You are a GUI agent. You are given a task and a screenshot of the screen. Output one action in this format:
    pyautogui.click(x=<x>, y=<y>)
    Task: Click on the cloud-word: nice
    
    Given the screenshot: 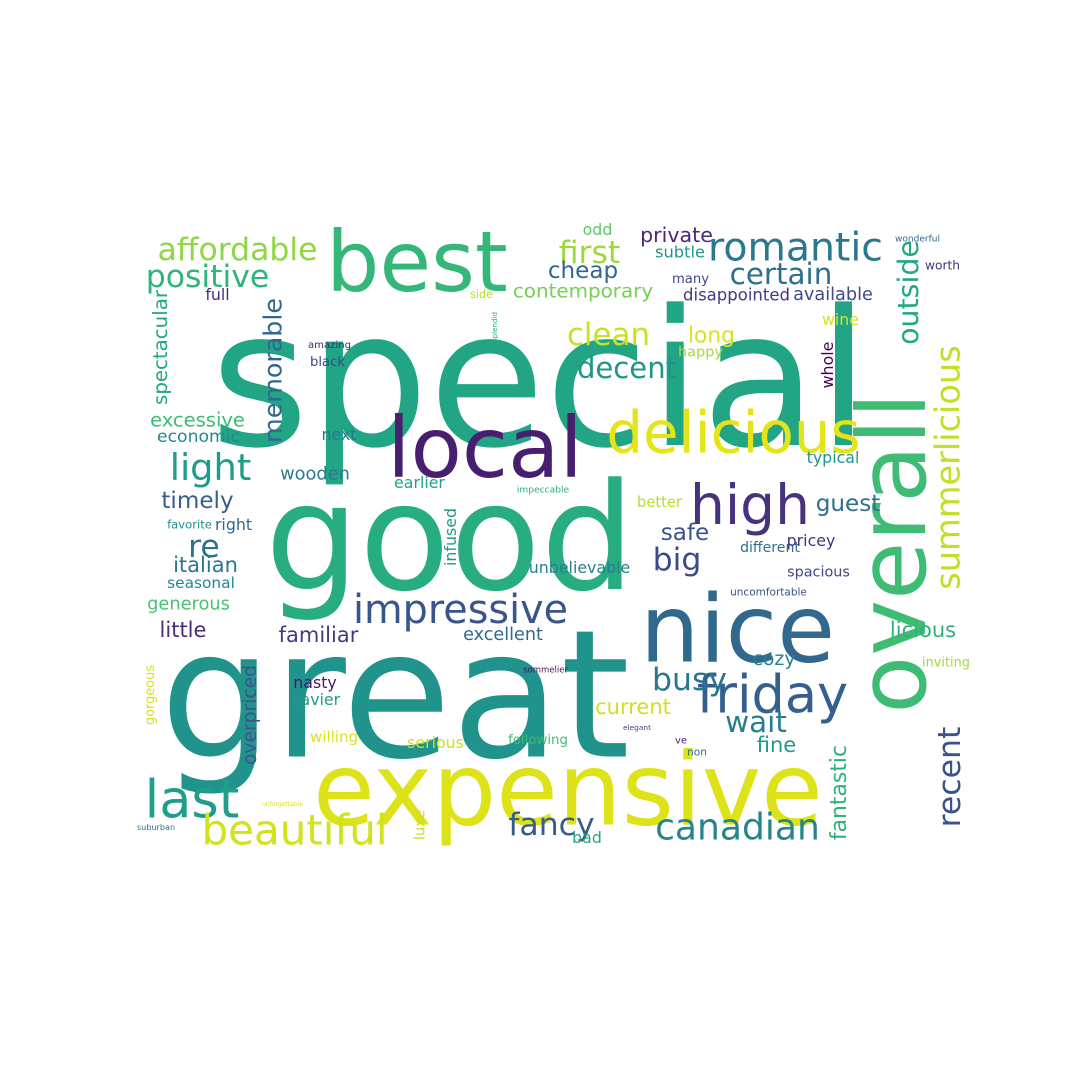 What is the action you would take?
    pyautogui.click(x=737, y=630)
    